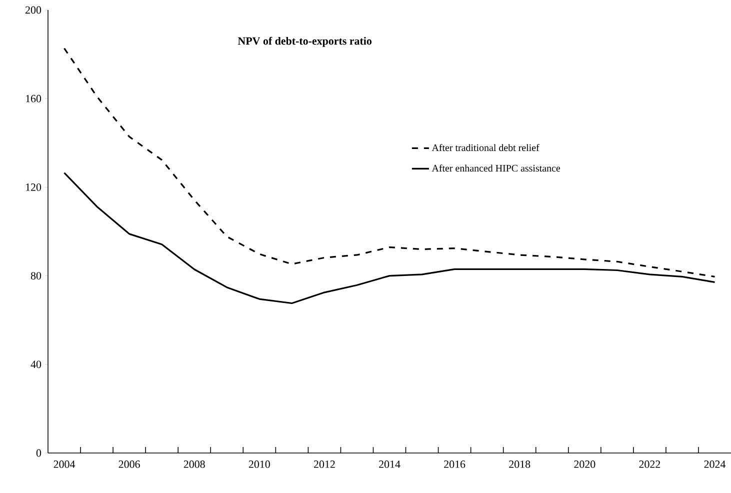  Describe the element at coordinates (305, 41) in the screenshot. I see `text: NPV of debt-to-exports ratio` at that location.